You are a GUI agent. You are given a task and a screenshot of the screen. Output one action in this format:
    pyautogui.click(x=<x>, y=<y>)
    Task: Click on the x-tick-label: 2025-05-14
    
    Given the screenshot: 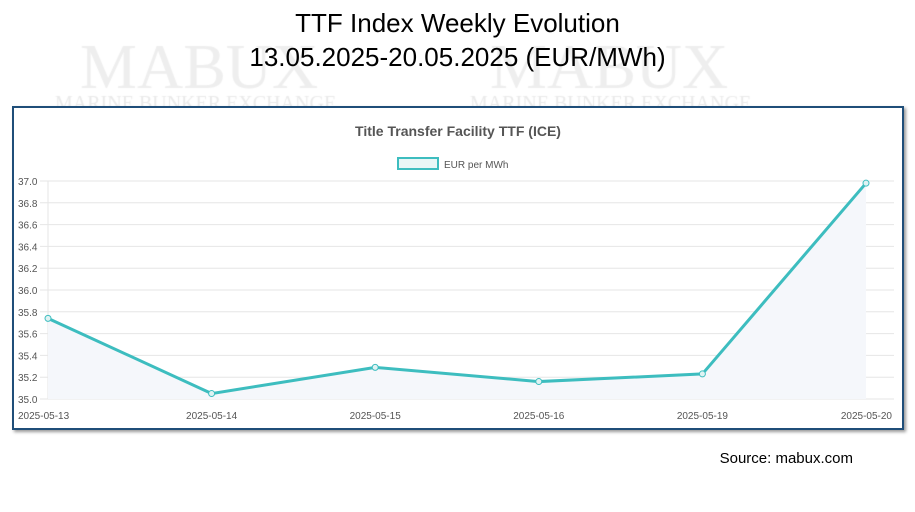 What is the action you would take?
    pyautogui.click(x=212, y=416)
    